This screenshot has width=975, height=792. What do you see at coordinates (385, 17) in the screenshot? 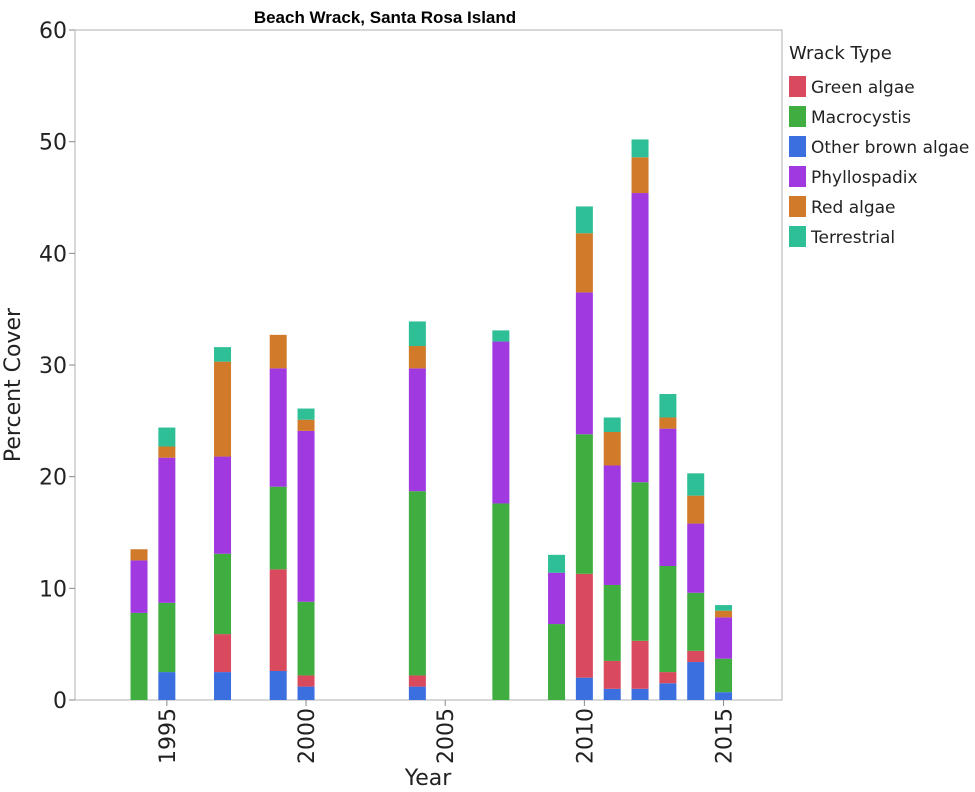
I see `chart-title: Beach Wrack, Santa Rosa Island` at bounding box center [385, 17].